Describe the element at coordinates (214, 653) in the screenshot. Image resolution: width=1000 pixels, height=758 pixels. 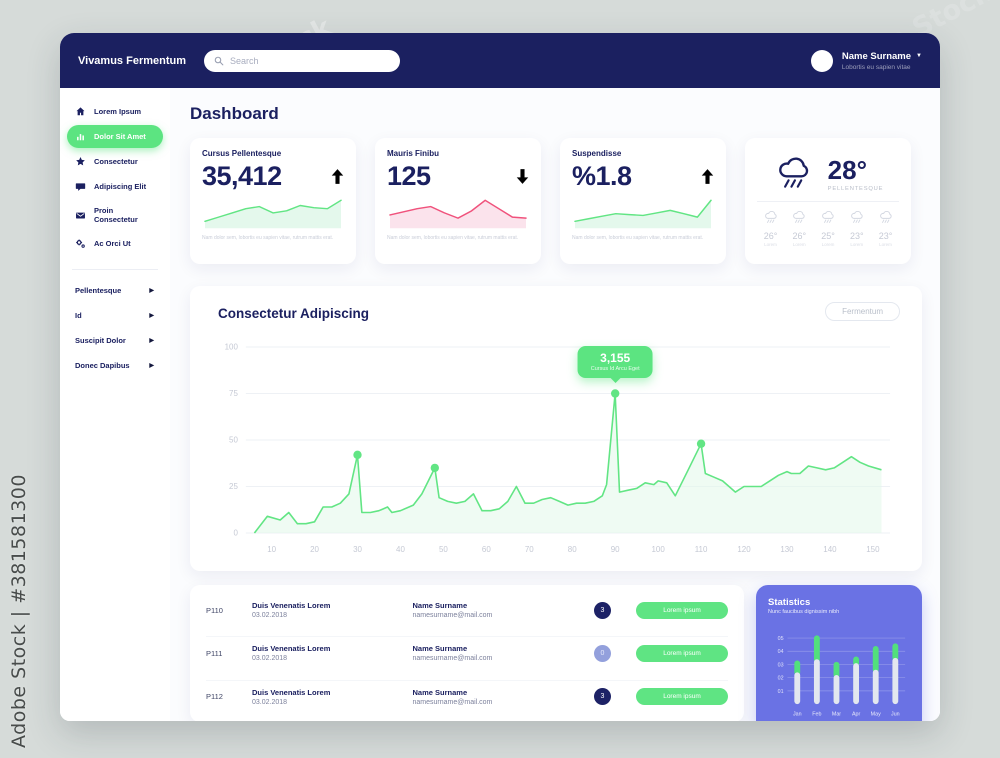
I see `row-id: P111` at that location.